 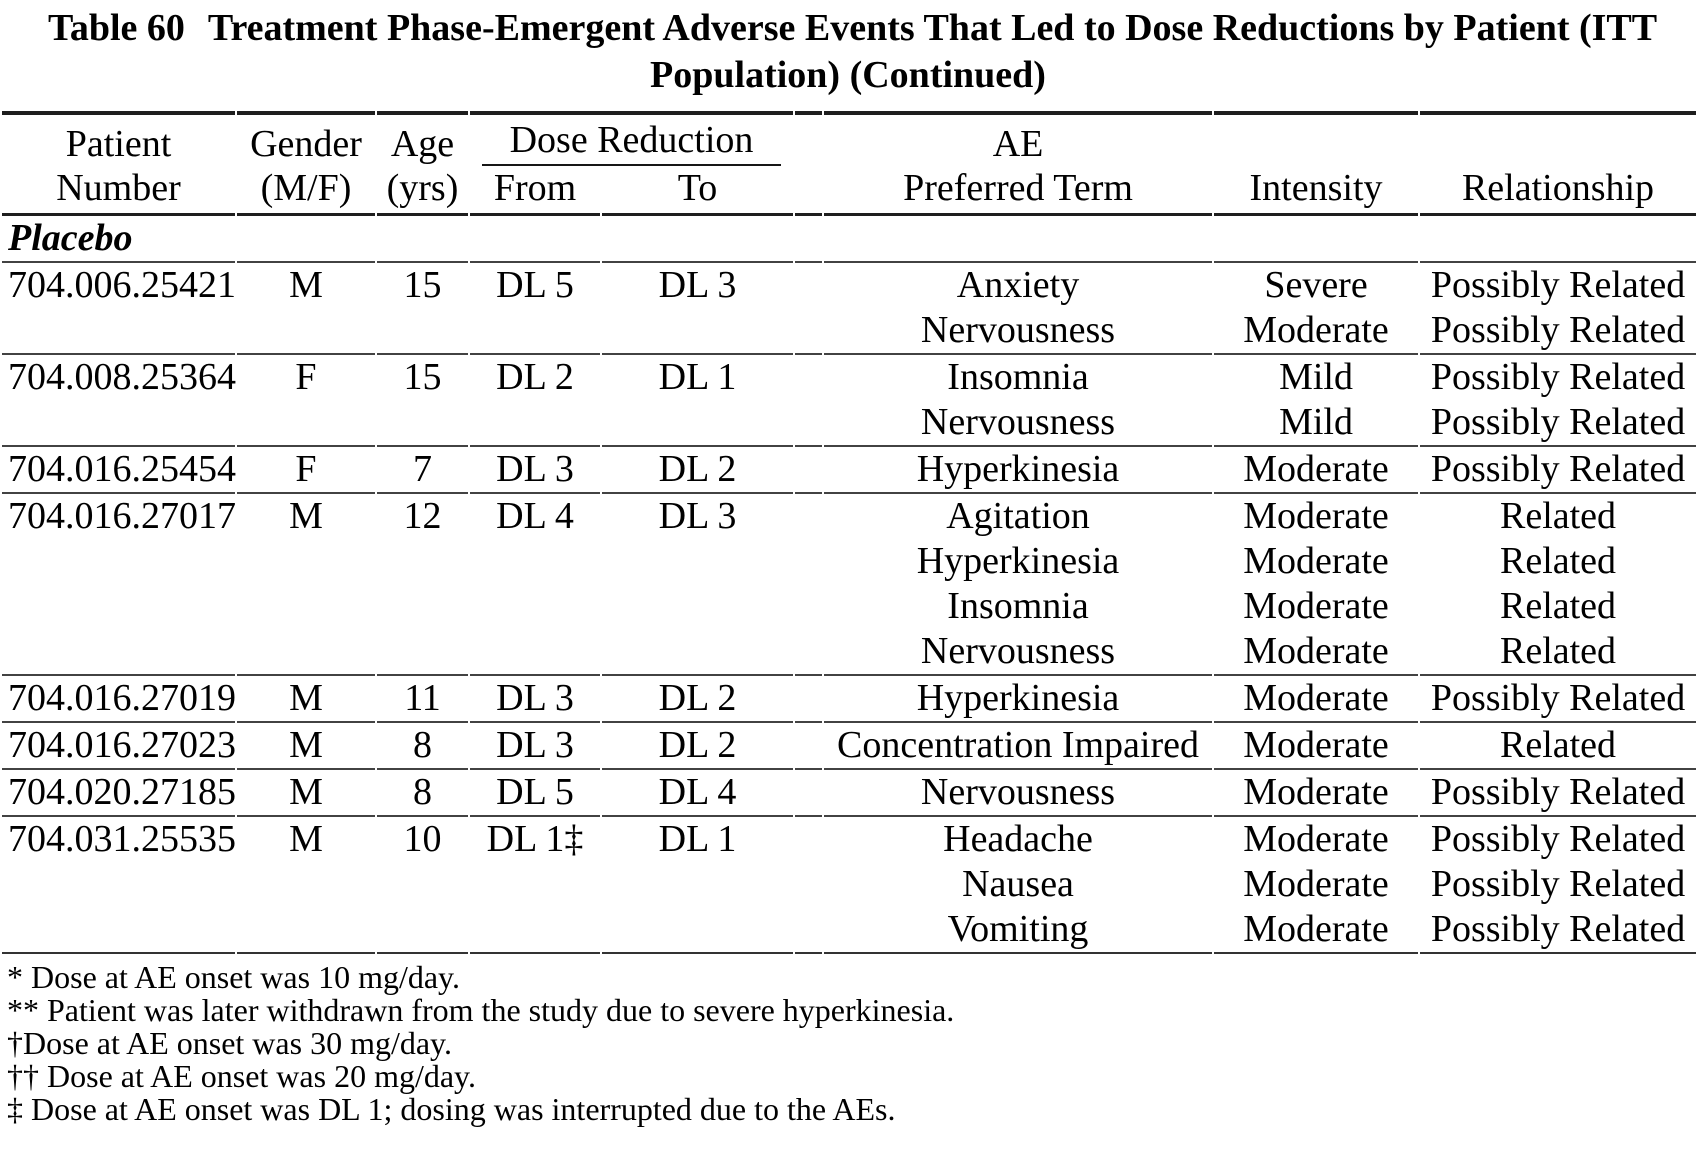 I want to click on cell-patient-number: 704.016.27023, so click(x=119, y=744).